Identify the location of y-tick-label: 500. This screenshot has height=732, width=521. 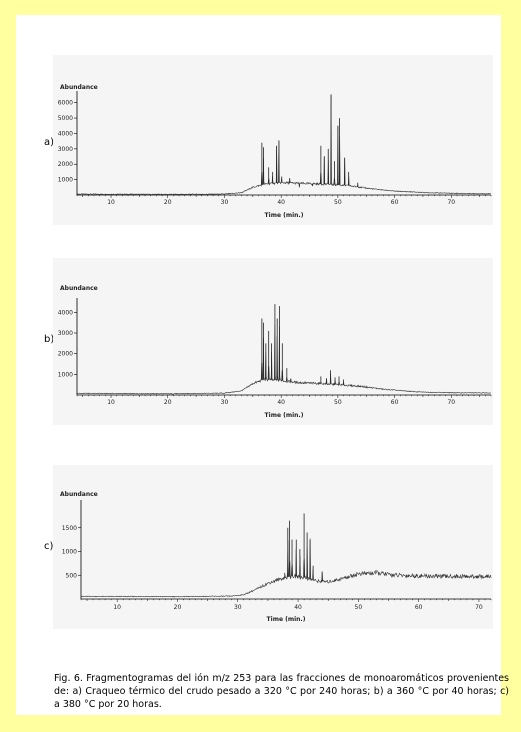
(72, 575).